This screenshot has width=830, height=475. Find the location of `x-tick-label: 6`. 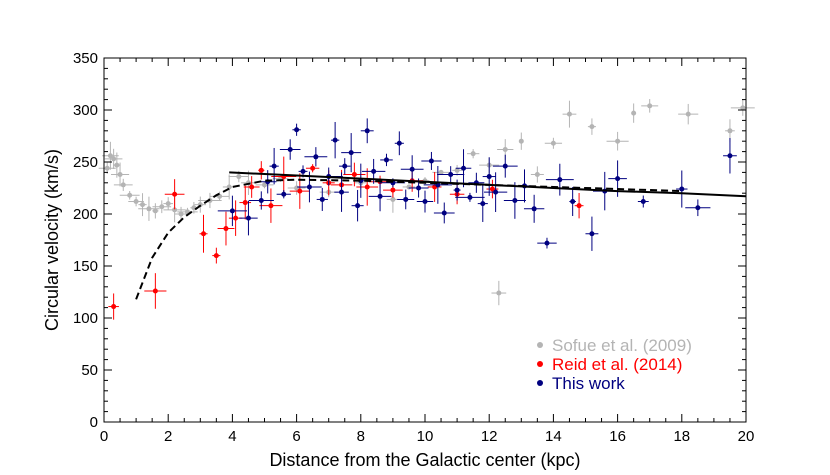

x-tick-label: 6 is located at coordinates (296, 436).